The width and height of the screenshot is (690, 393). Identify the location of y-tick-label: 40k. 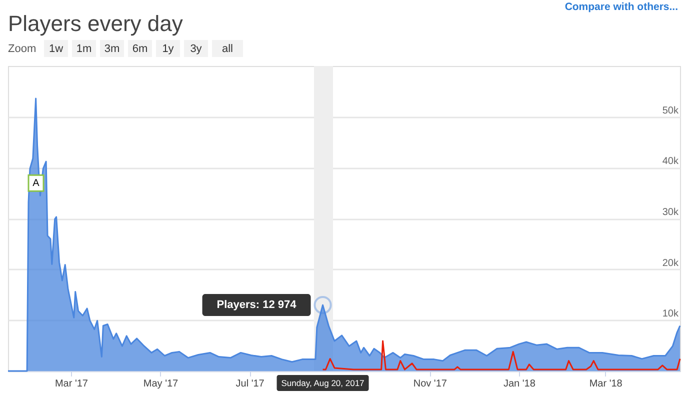
(671, 162).